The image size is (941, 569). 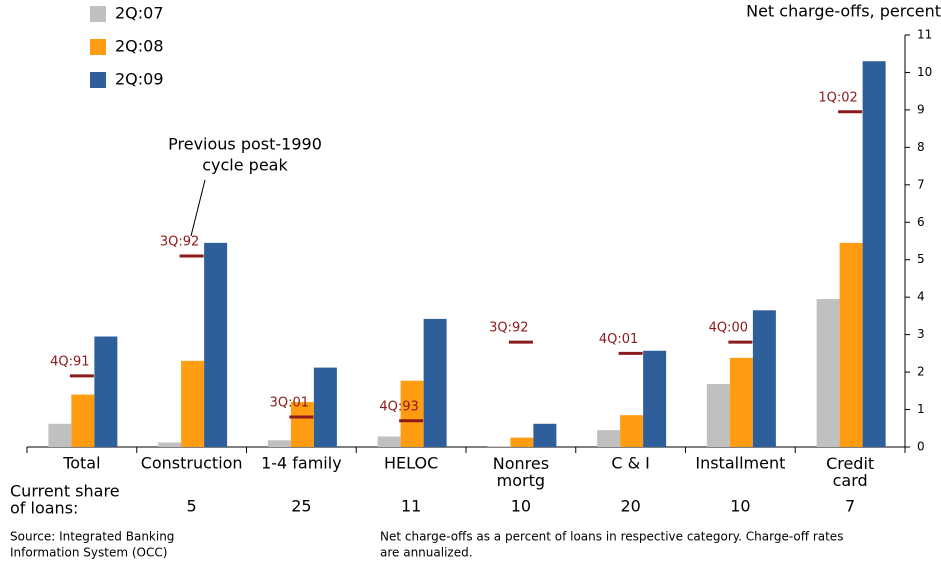 What do you see at coordinates (521, 472) in the screenshot?
I see `x-tick-label: Nonres mortg` at bounding box center [521, 472].